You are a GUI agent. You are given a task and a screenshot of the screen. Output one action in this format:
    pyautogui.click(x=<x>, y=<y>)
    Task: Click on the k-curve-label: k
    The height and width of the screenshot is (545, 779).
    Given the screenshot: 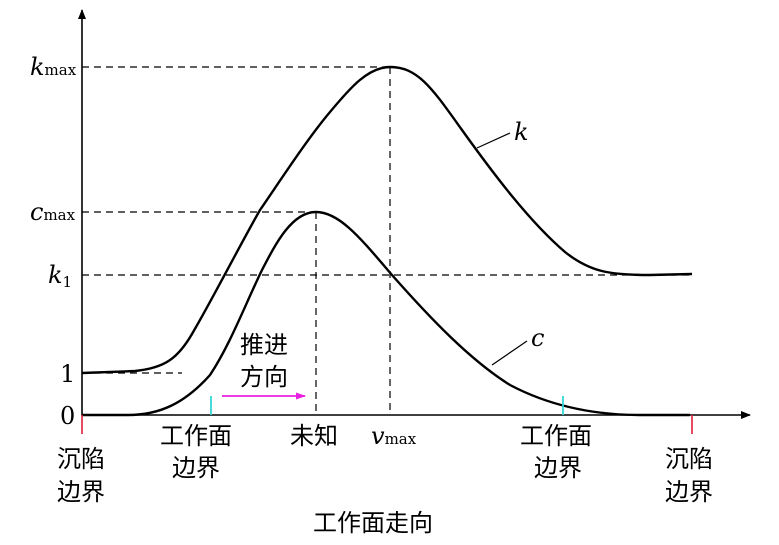 What is the action you would take?
    pyautogui.click(x=521, y=132)
    